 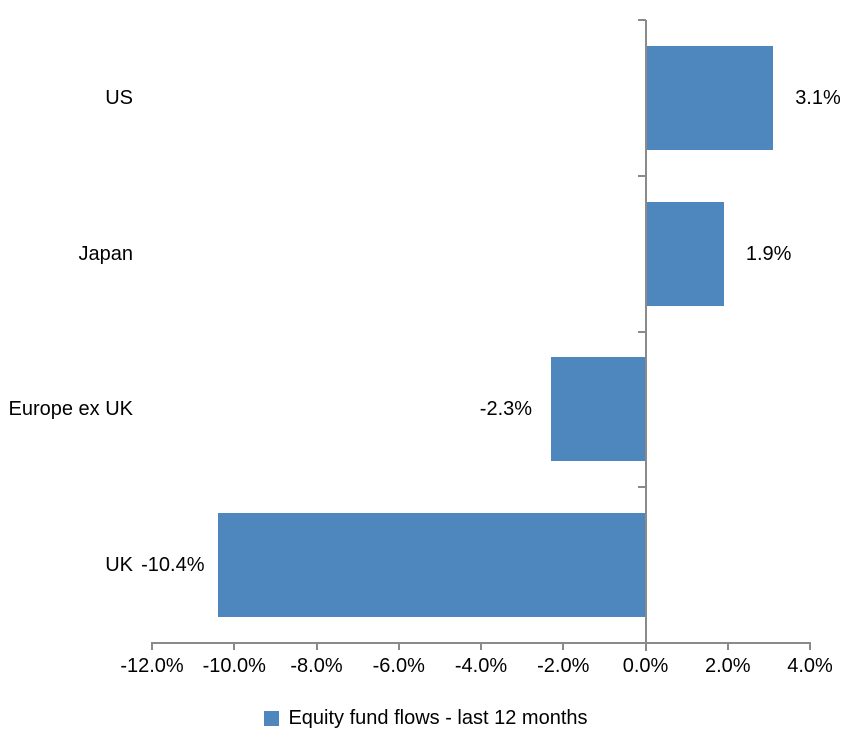 What do you see at coordinates (598, 409) in the screenshot?
I see `bar-europe-ex-uk` at bounding box center [598, 409].